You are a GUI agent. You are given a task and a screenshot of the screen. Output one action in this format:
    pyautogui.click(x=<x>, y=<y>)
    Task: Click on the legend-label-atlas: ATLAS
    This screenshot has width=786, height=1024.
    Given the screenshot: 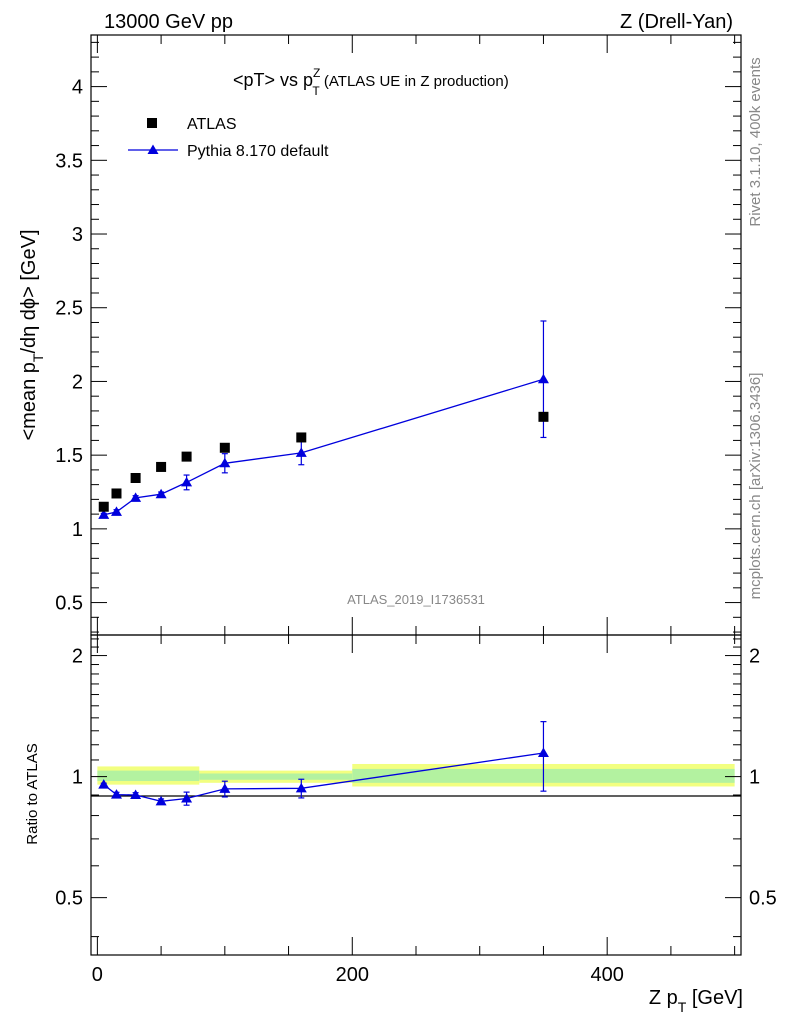 What is the action you would take?
    pyautogui.click(x=212, y=124)
    